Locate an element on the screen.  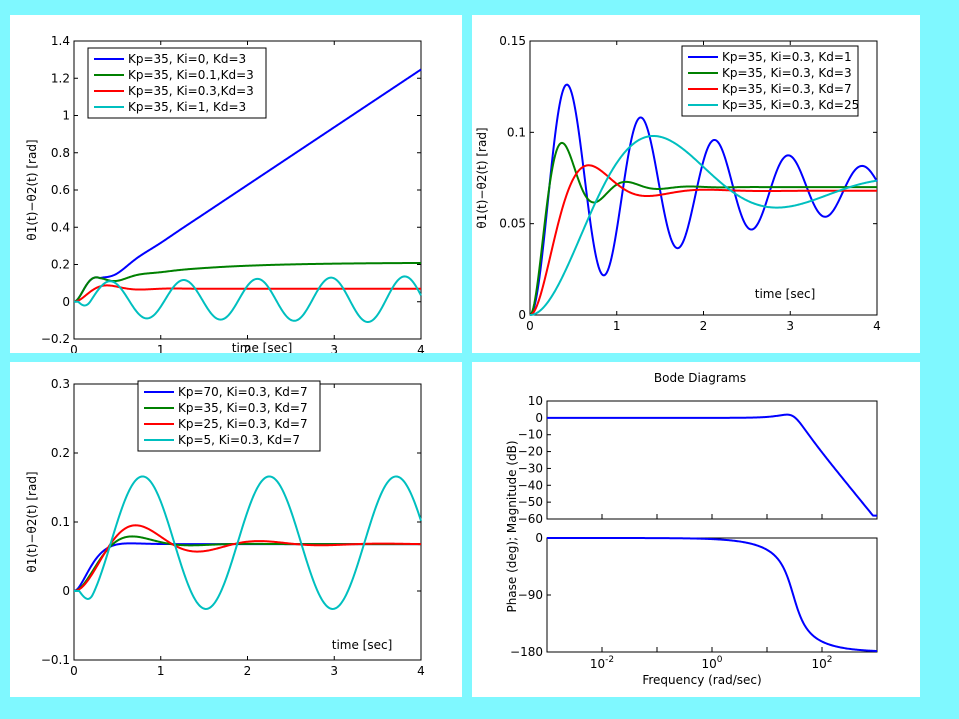
y-tick-label: −0.2 is located at coordinates (55, 339).